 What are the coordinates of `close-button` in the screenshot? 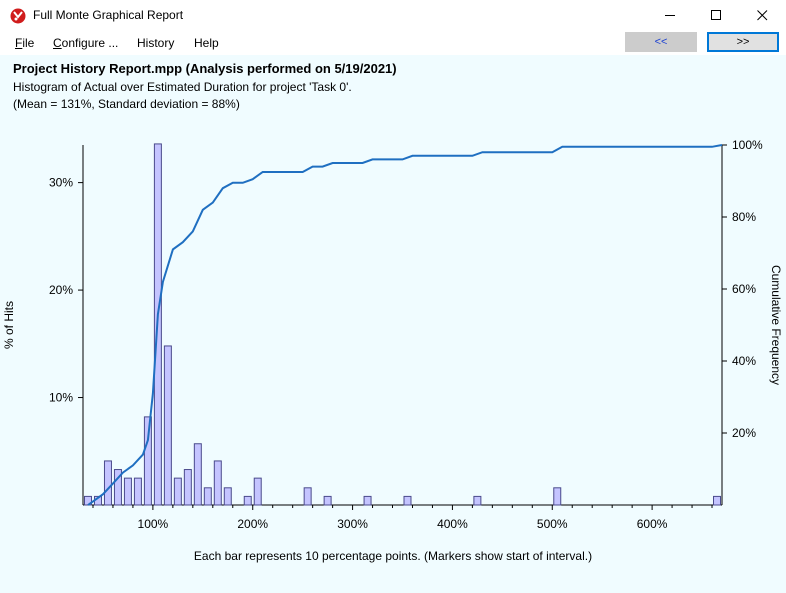 It's located at (763, 15).